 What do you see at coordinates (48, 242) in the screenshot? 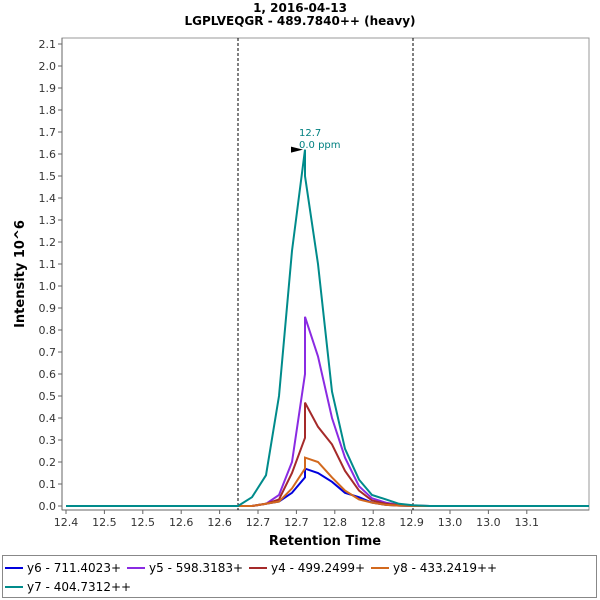
I see `y-tick-label: 1.2` at bounding box center [48, 242].